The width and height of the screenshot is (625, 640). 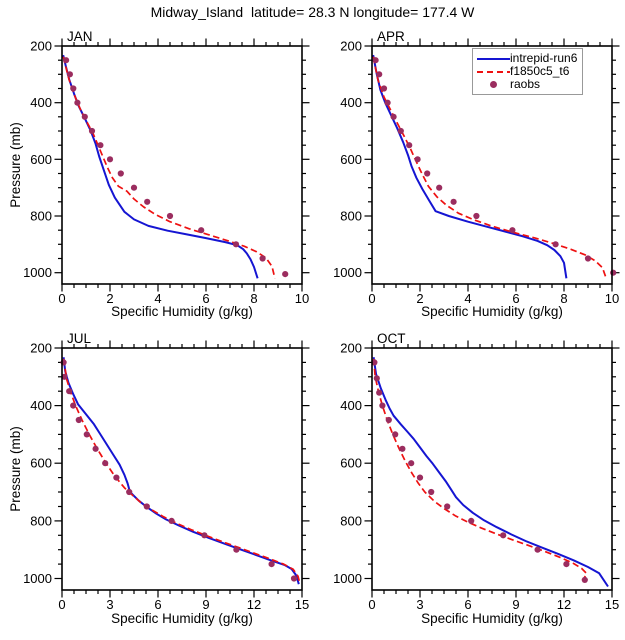 I want to click on plot-frame, so click(x=492, y=165).